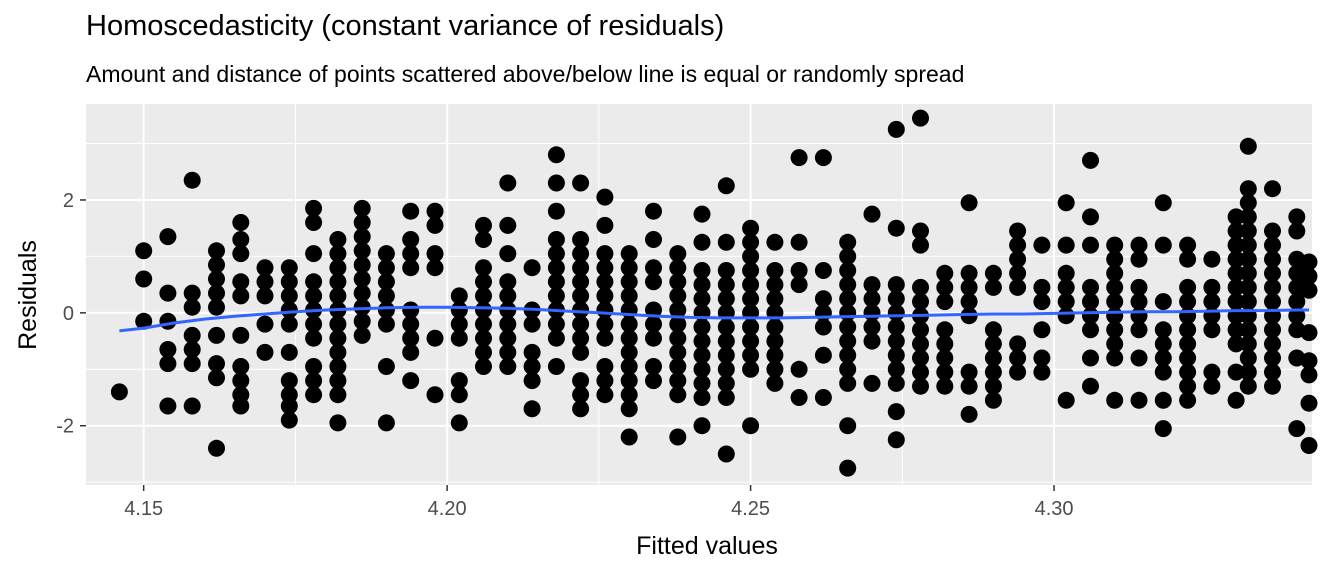 This screenshot has height=576, width=1344. Describe the element at coordinates (447, 509) in the screenshot. I see `x-tick-label: 4.20` at that location.